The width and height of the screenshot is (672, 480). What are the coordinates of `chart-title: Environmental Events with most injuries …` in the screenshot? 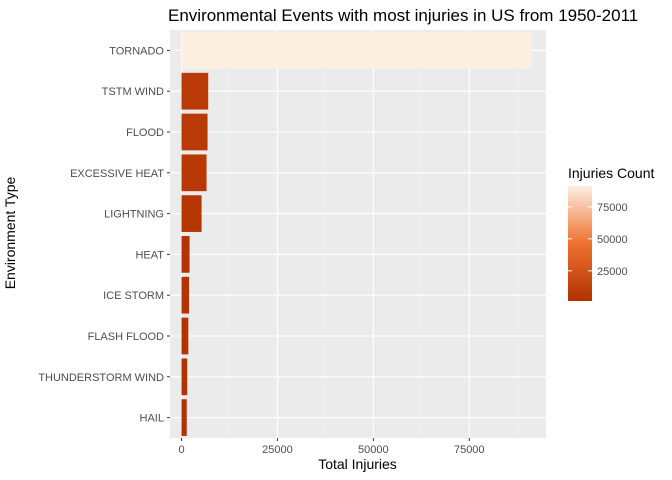 It's located at (403, 15).